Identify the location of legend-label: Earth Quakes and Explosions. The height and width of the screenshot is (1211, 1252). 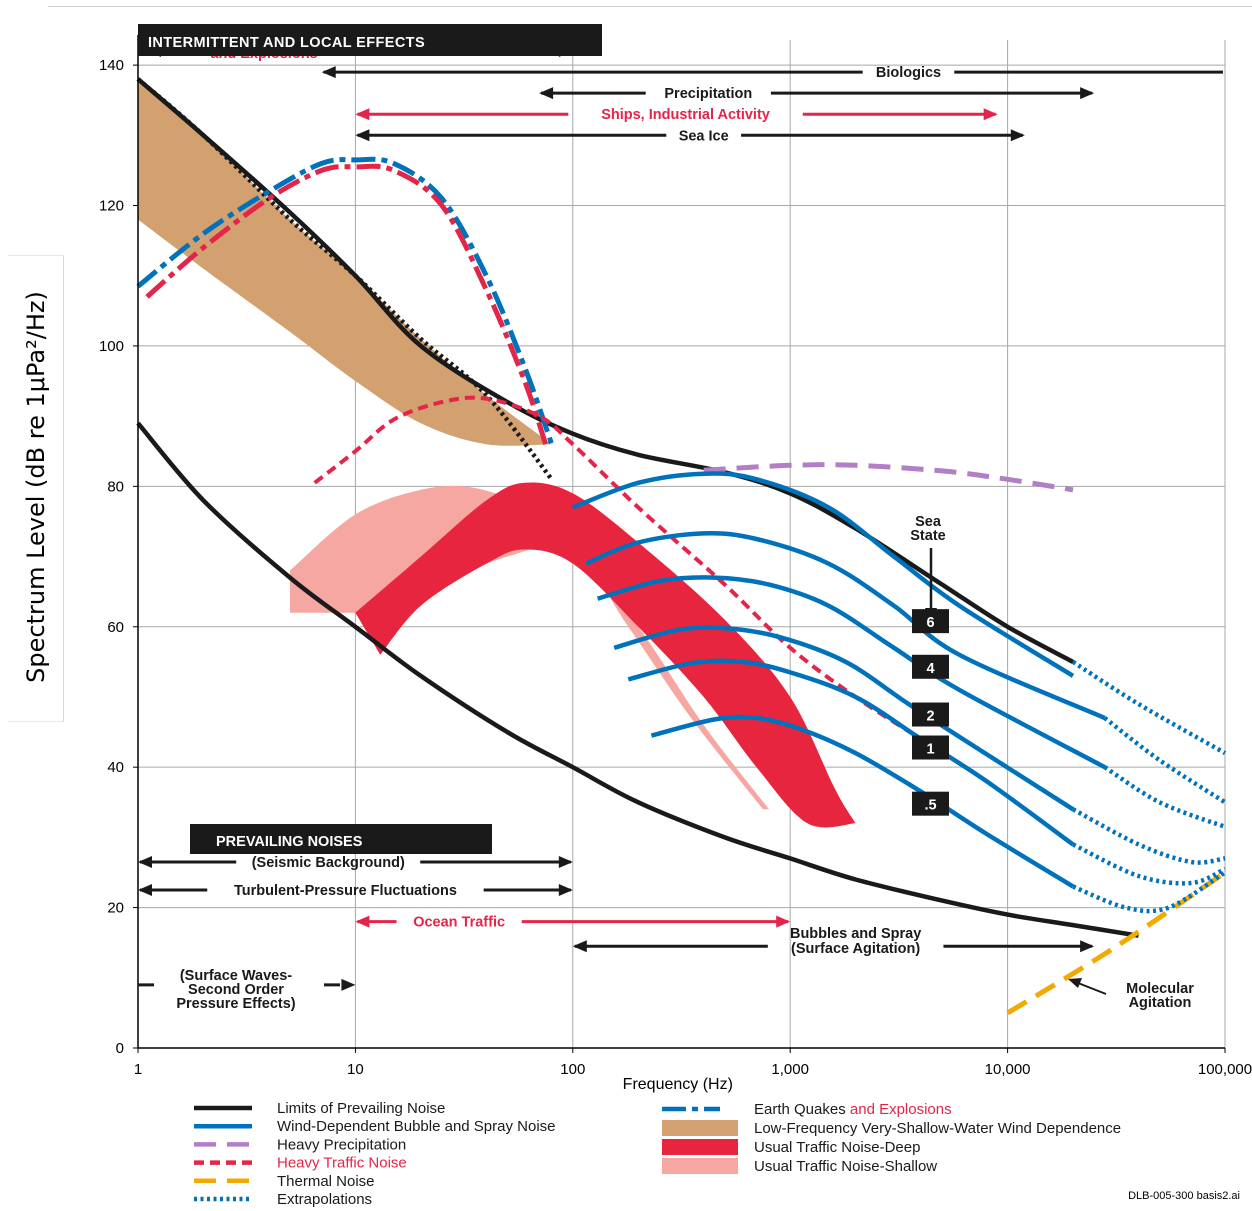
(853, 1109).